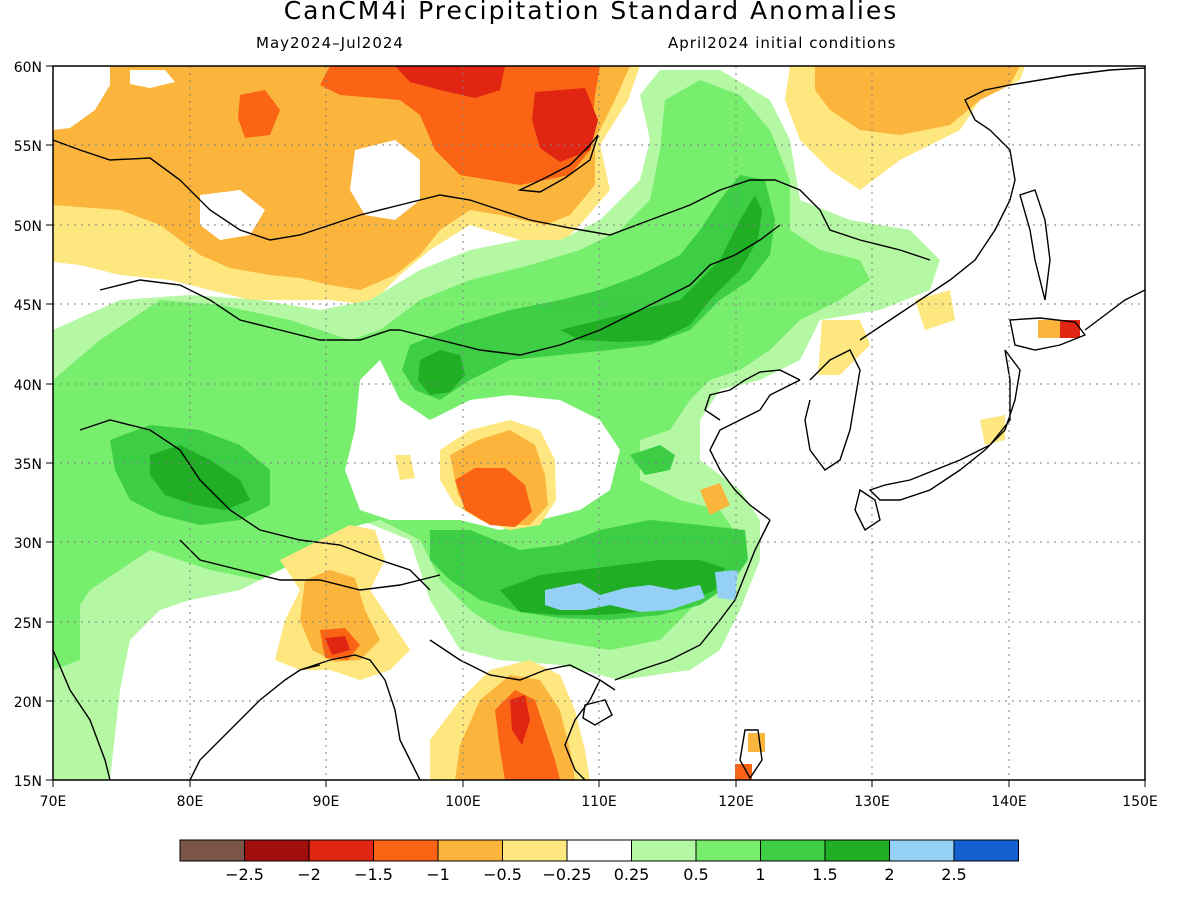 The width and height of the screenshot is (1200, 900). I want to click on colorbar, so click(599, 850).